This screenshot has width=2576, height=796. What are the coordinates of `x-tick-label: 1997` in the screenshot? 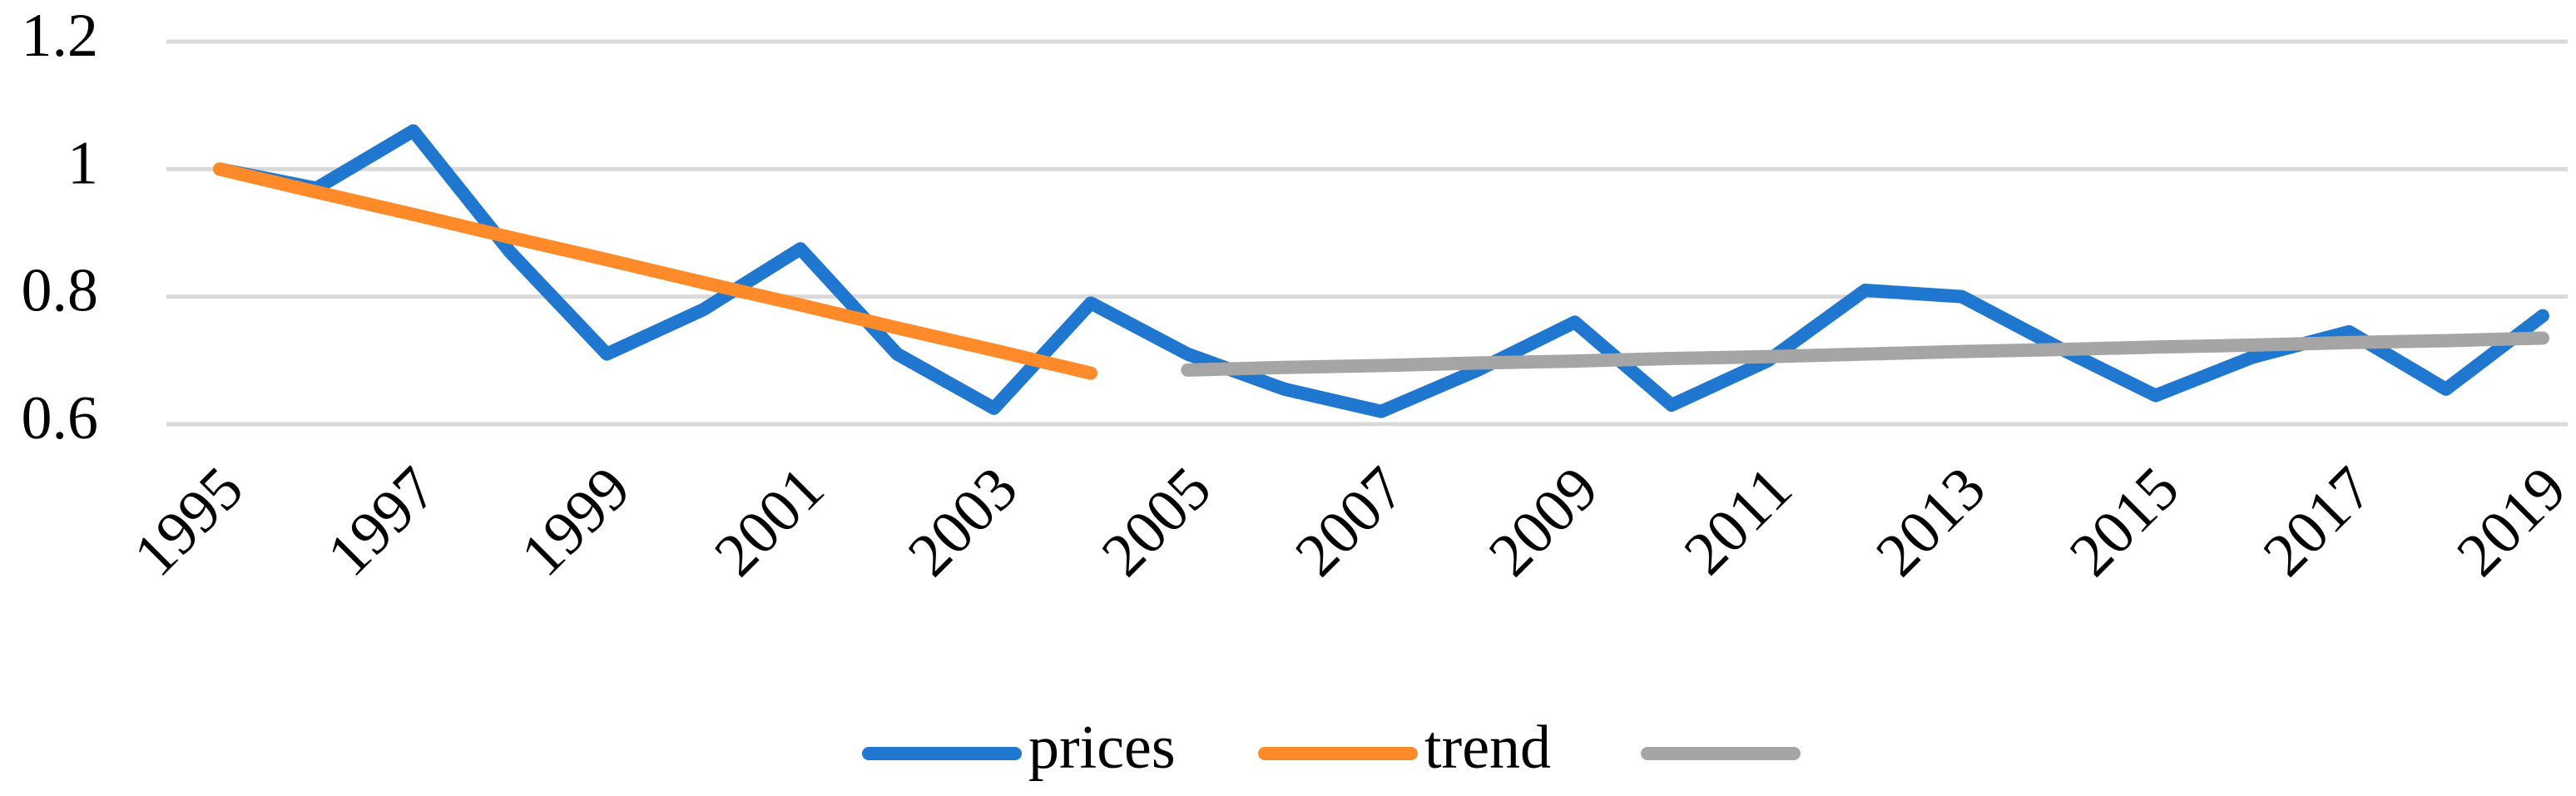 It's located at (382, 522).